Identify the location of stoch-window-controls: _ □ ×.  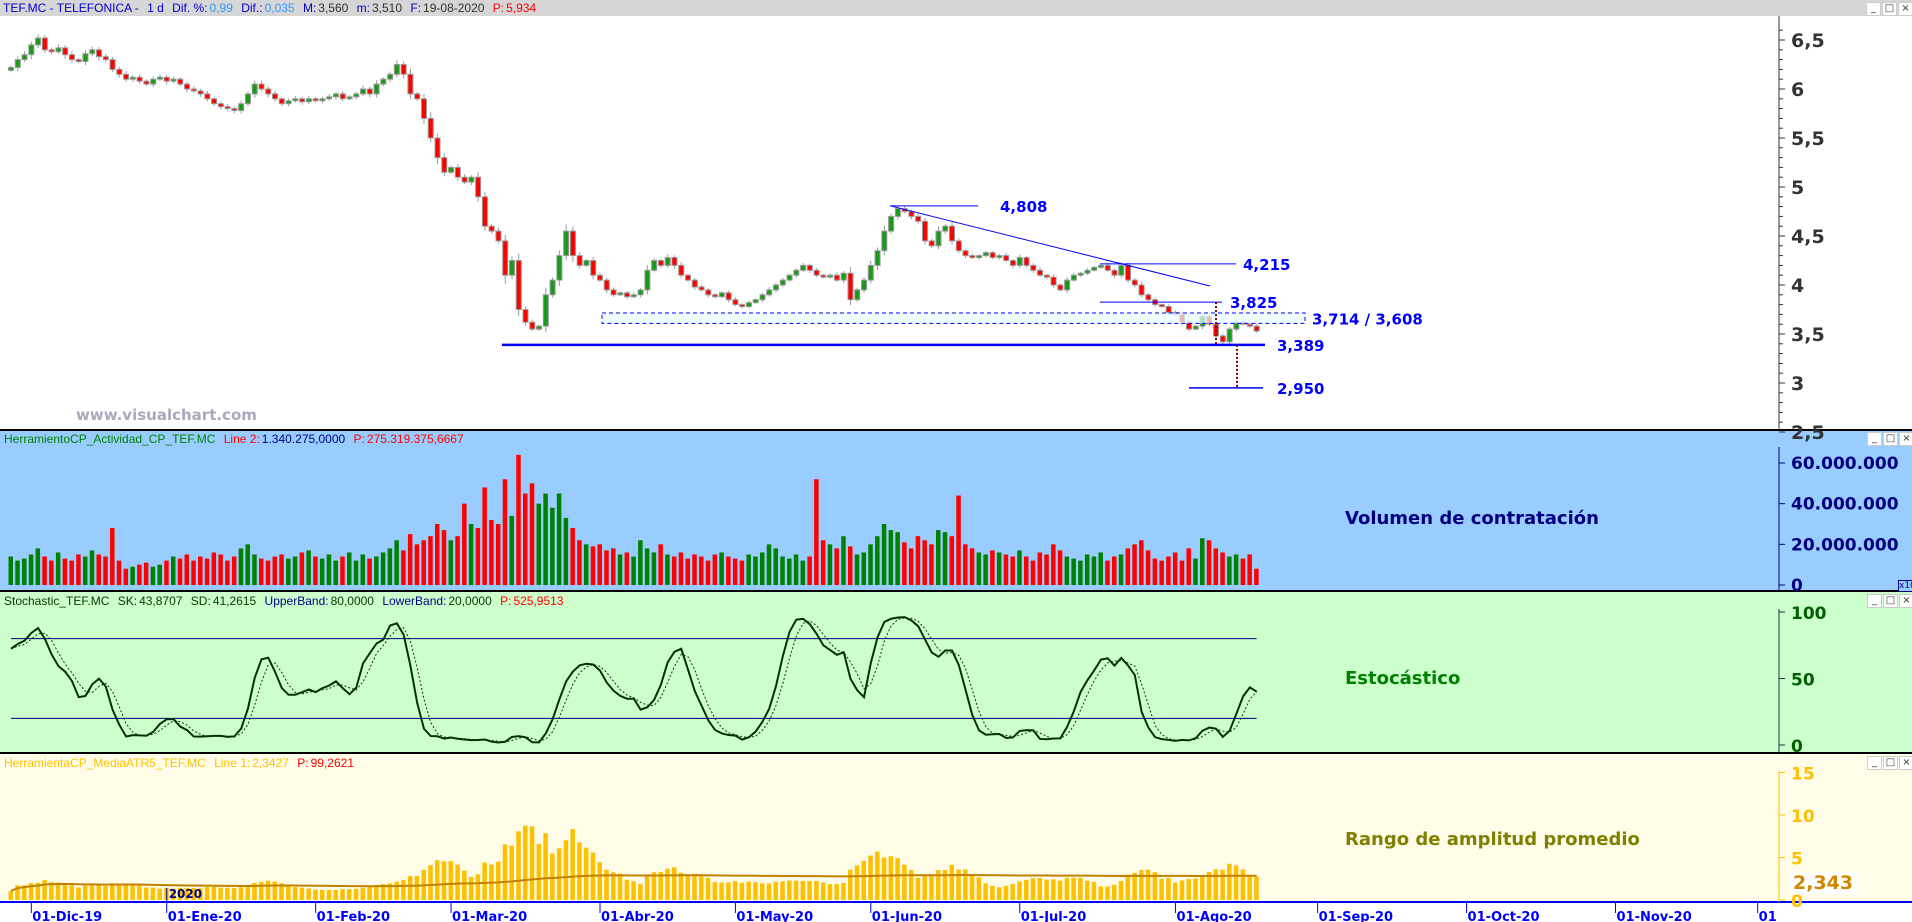
(1889, 601).